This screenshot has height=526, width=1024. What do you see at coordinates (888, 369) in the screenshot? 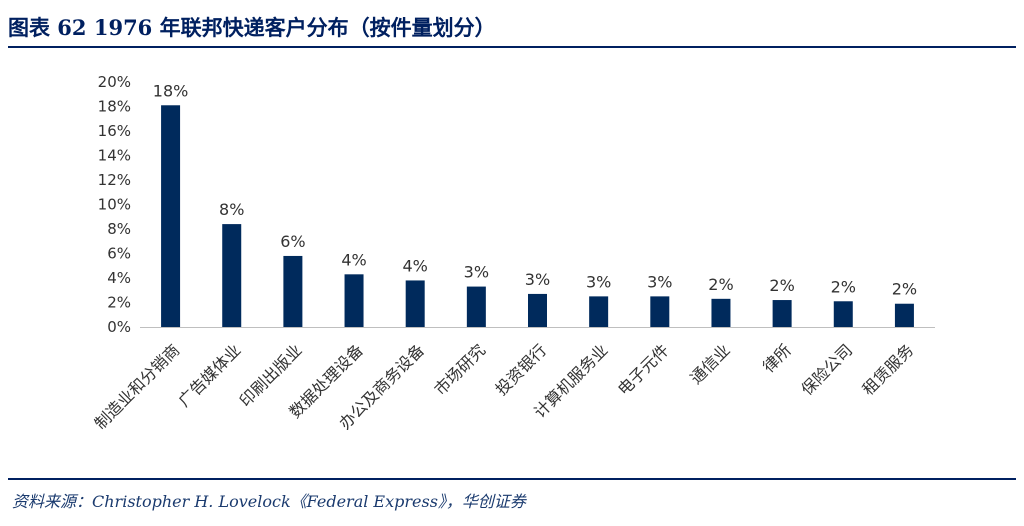
I see `category-label: 租赁服务` at bounding box center [888, 369].